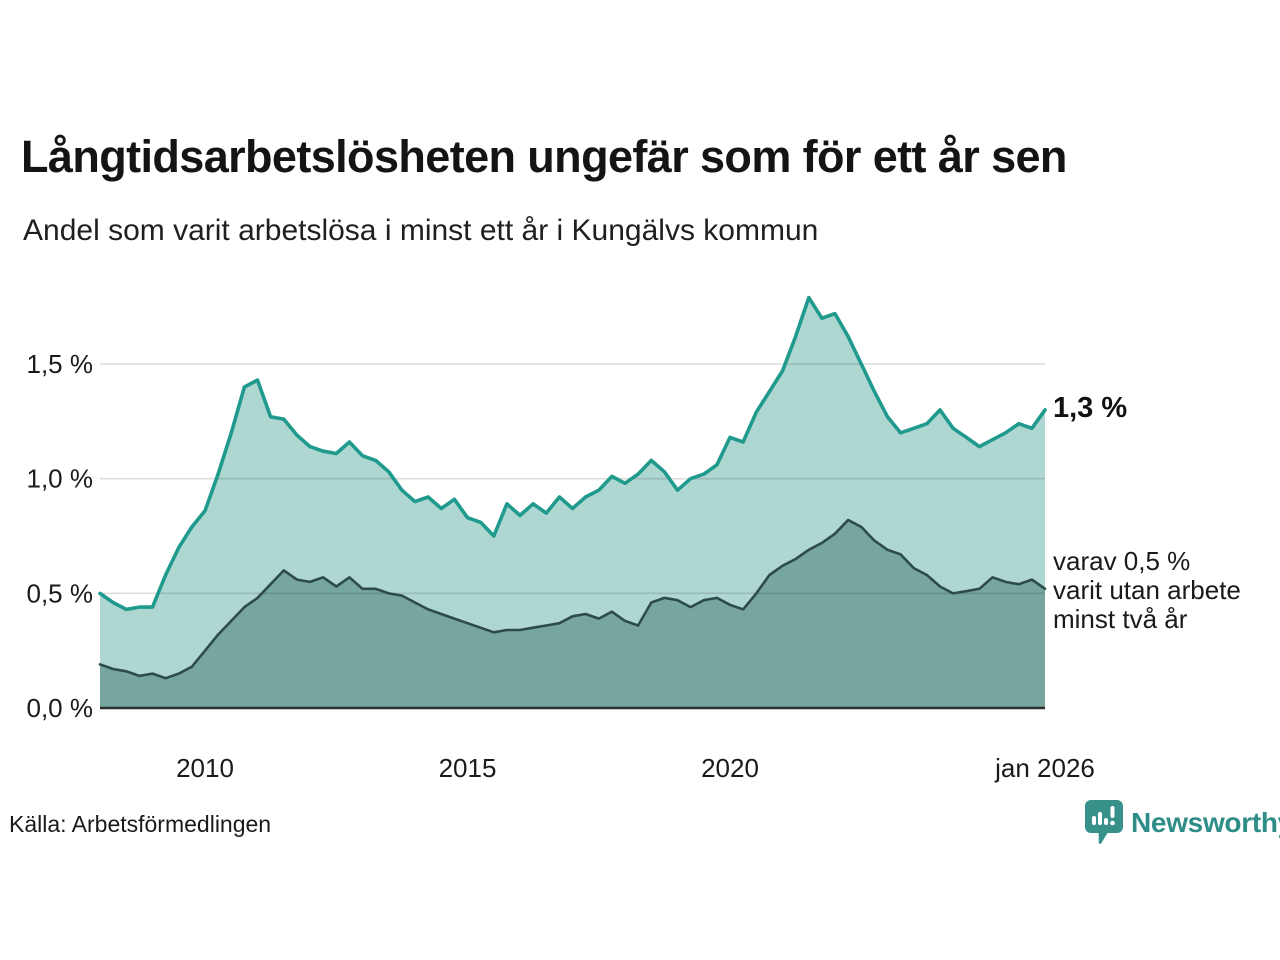 This screenshot has height=960, width=1280. What do you see at coordinates (60, 593) in the screenshot?
I see `y-tick-label: 0,5 %` at bounding box center [60, 593].